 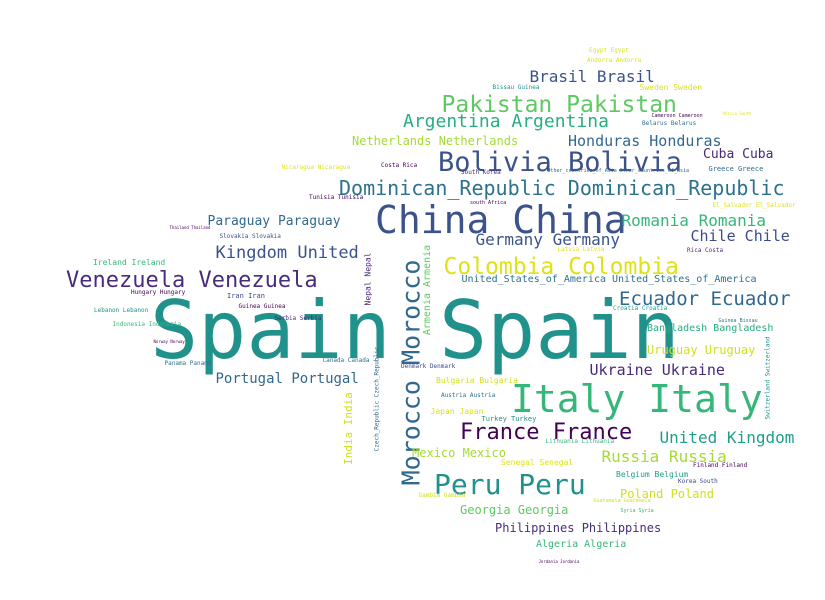 What do you see at coordinates (336, 197) in the screenshot?
I see `word-tunisia-tunisia: Tunisia Tunisia` at bounding box center [336, 197].